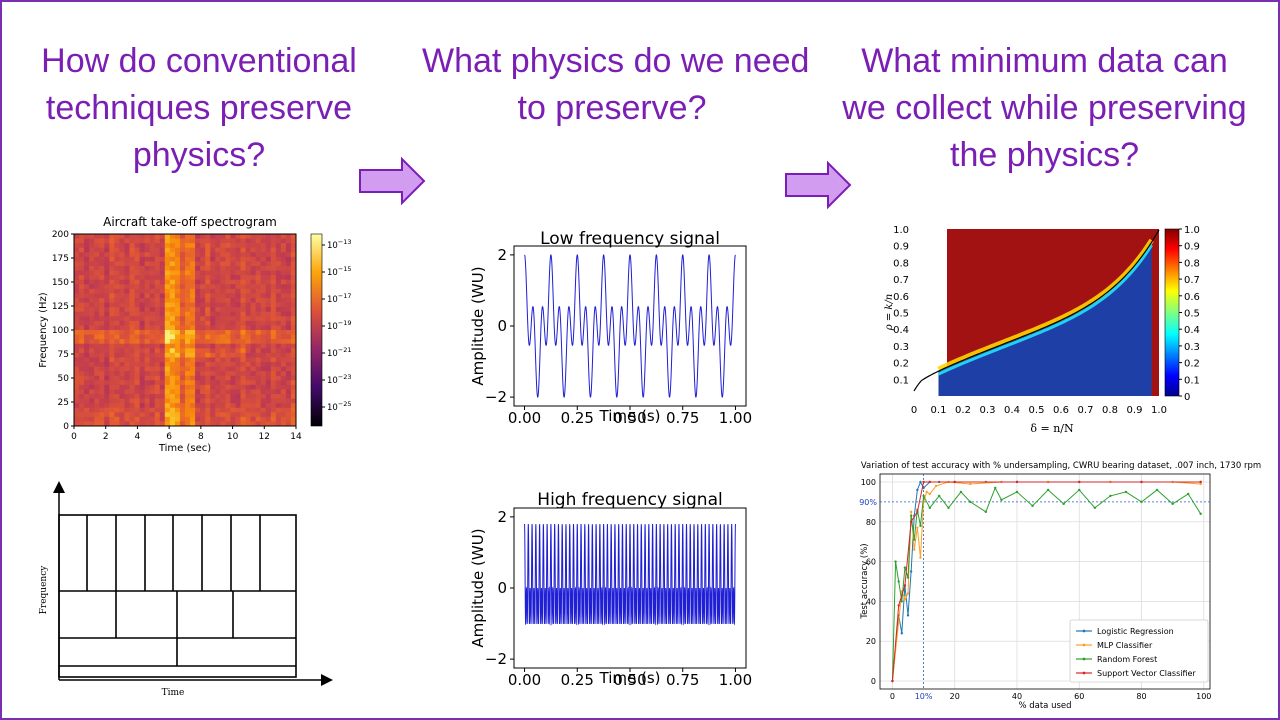 The height and width of the screenshot is (720, 1280). What do you see at coordinates (1125, 645) in the screenshot?
I see `accuracy-legend-entry: MLP Classifier` at bounding box center [1125, 645].